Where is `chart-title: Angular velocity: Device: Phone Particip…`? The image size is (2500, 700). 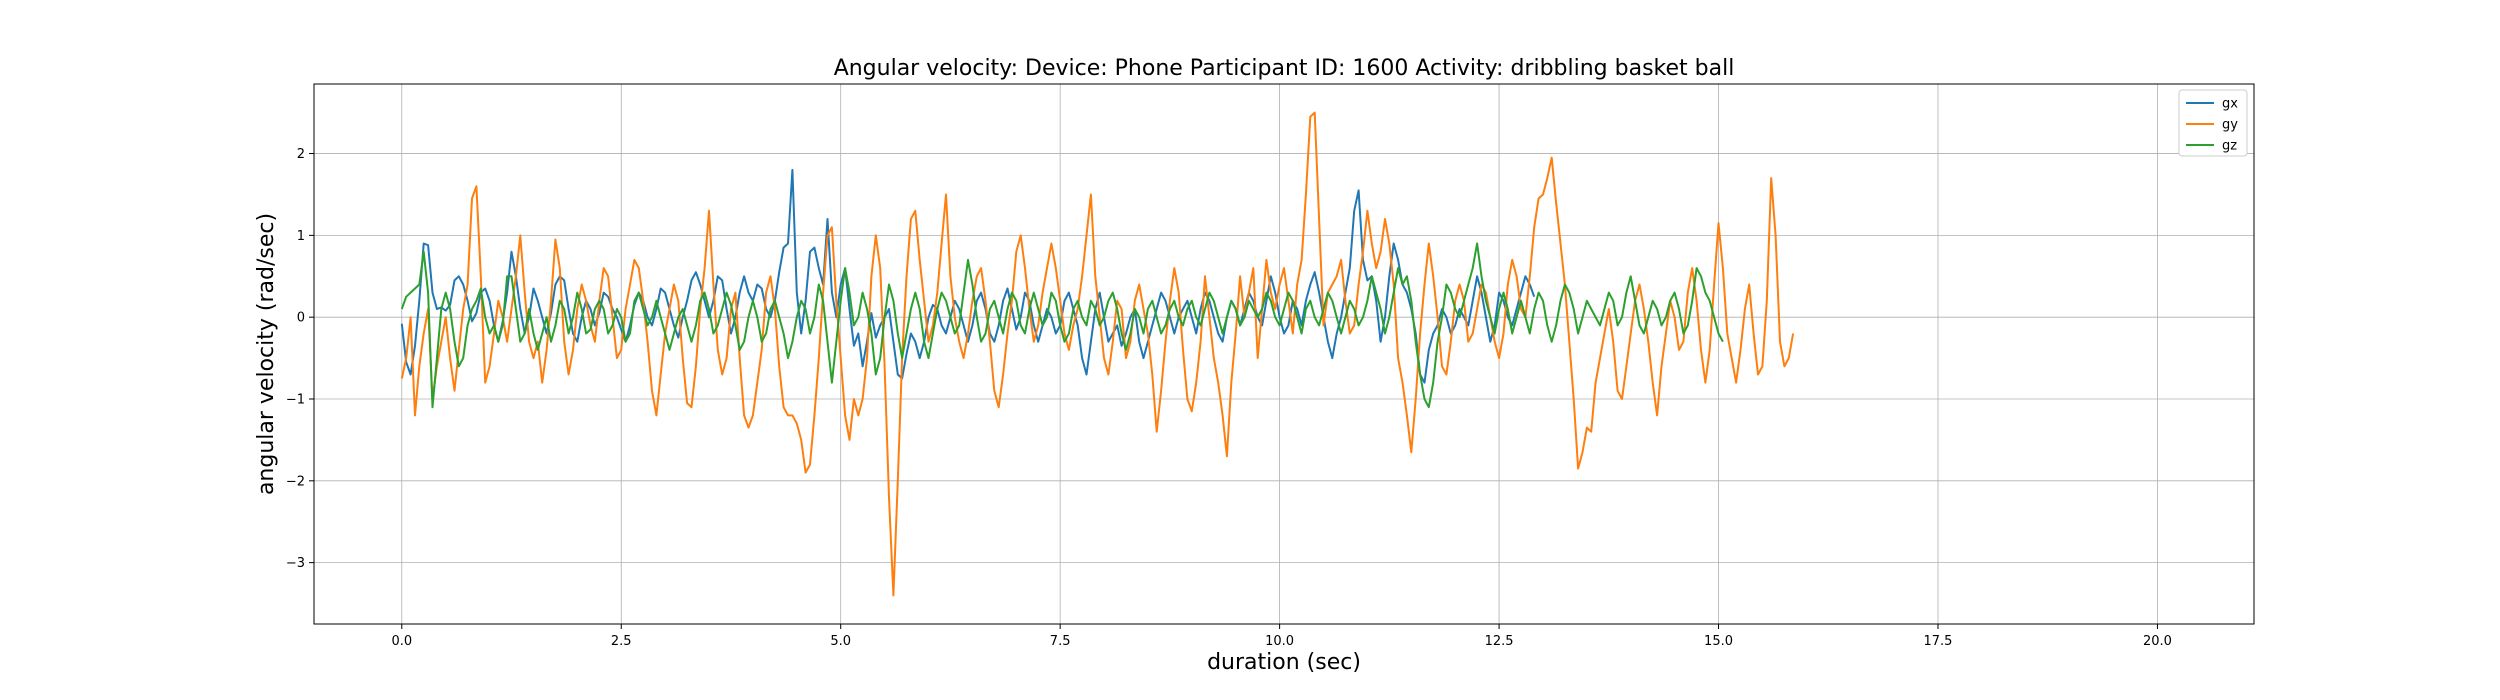 chart-title: Angular velocity: Device: Phone Particip… is located at coordinates (1284, 68).